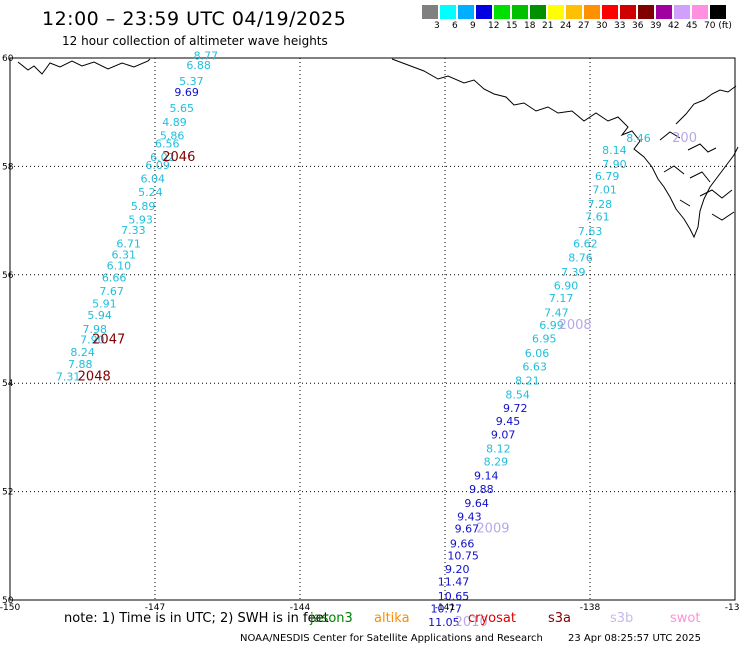 The image size is (740, 650). What do you see at coordinates (560, 618) in the screenshot?
I see `satellite-name: s3a` at bounding box center [560, 618].